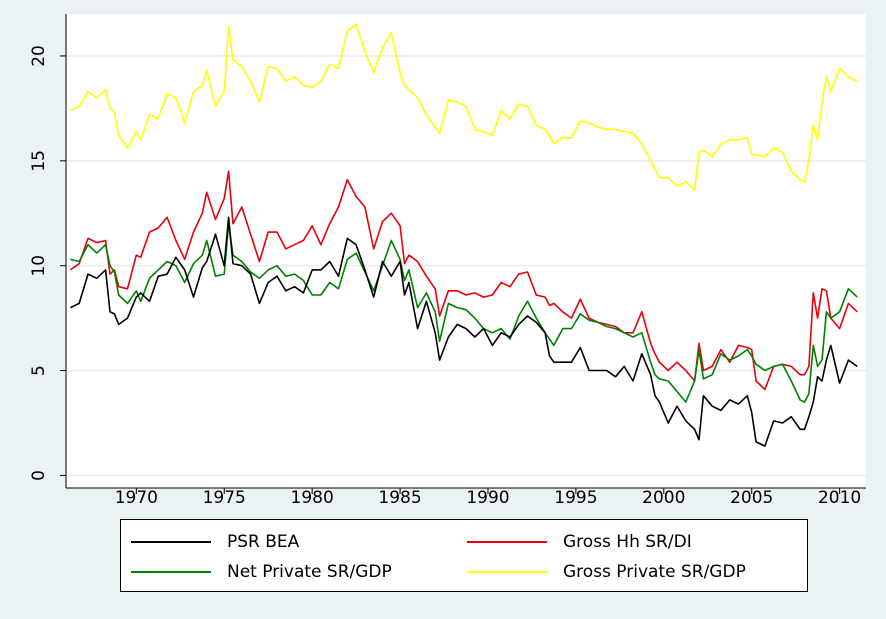  What do you see at coordinates (39, 475) in the screenshot?
I see `y-tick-label-0: 0` at bounding box center [39, 475].